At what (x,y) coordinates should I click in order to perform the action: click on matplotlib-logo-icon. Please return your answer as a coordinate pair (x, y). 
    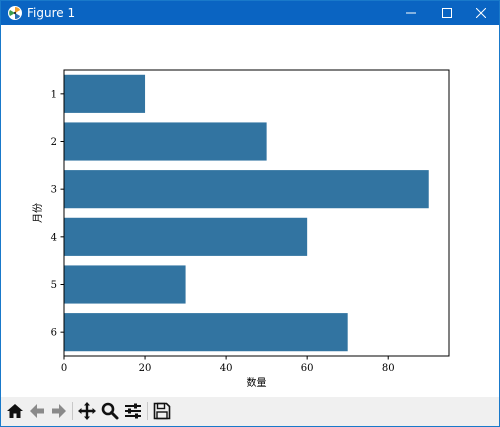
    Looking at the image, I should click on (15, 13).